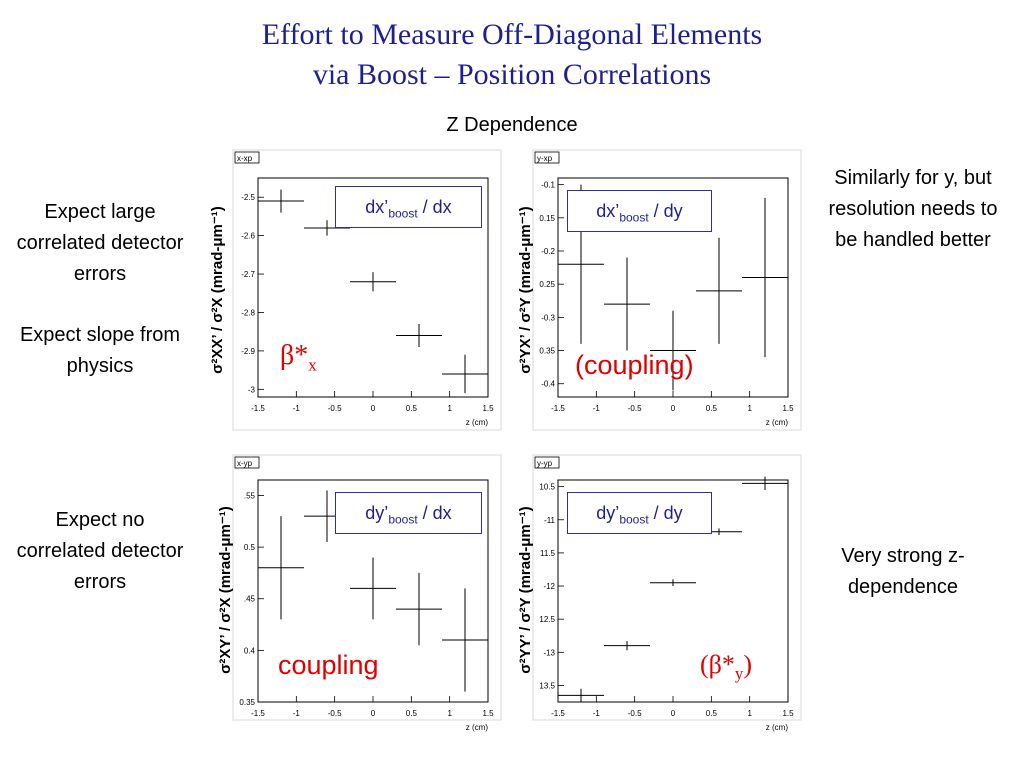 This screenshot has width=1024, height=768. I want to click on y-tick-label: -3, so click(252, 389).